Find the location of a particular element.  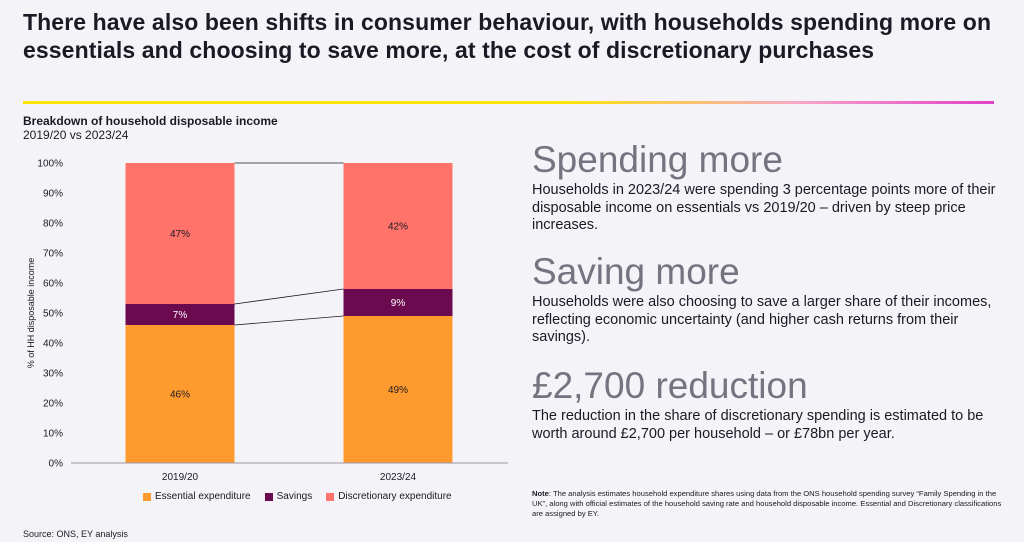

legend-label-savings: Savings is located at coordinates (294, 496).